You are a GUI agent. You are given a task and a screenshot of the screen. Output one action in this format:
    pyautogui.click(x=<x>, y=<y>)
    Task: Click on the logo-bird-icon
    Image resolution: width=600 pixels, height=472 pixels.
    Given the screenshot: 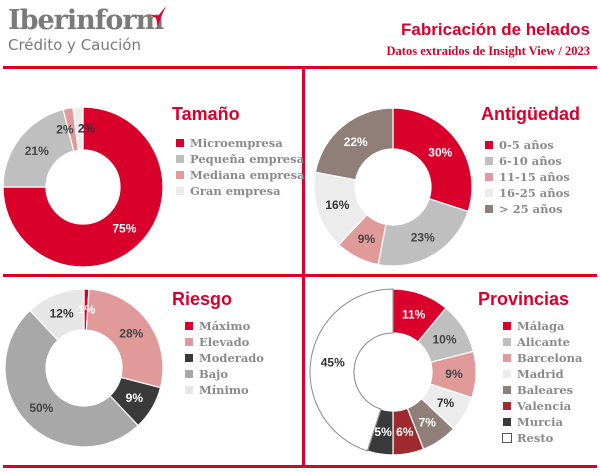 What is the action you would take?
    pyautogui.click(x=157, y=16)
    